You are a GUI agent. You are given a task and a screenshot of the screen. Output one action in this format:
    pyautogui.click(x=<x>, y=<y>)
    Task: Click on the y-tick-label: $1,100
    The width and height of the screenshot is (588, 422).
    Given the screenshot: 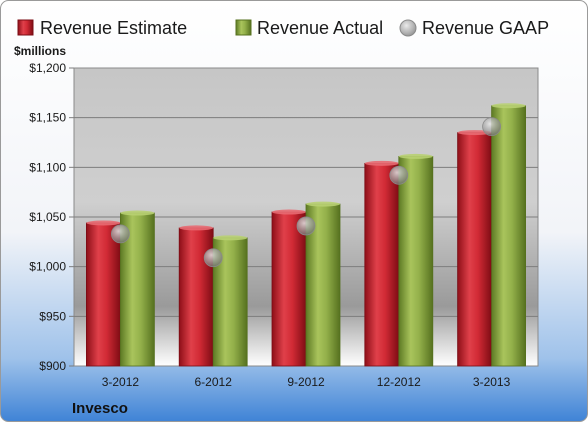 What is the action you would take?
    pyautogui.click(x=47, y=167)
    